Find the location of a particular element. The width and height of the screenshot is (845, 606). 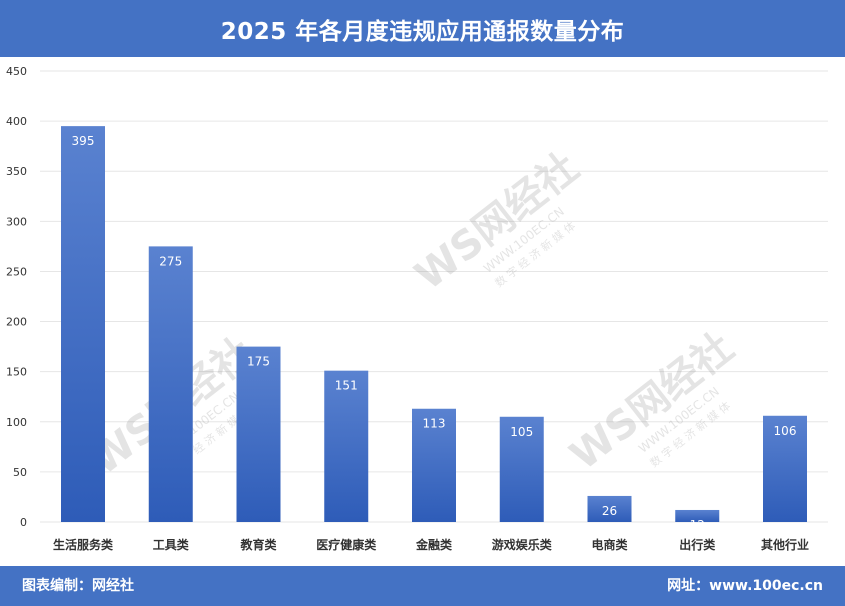

chart-title: 2025 年各月度违规应用通报数量分布 is located at coordinates (422, 31).